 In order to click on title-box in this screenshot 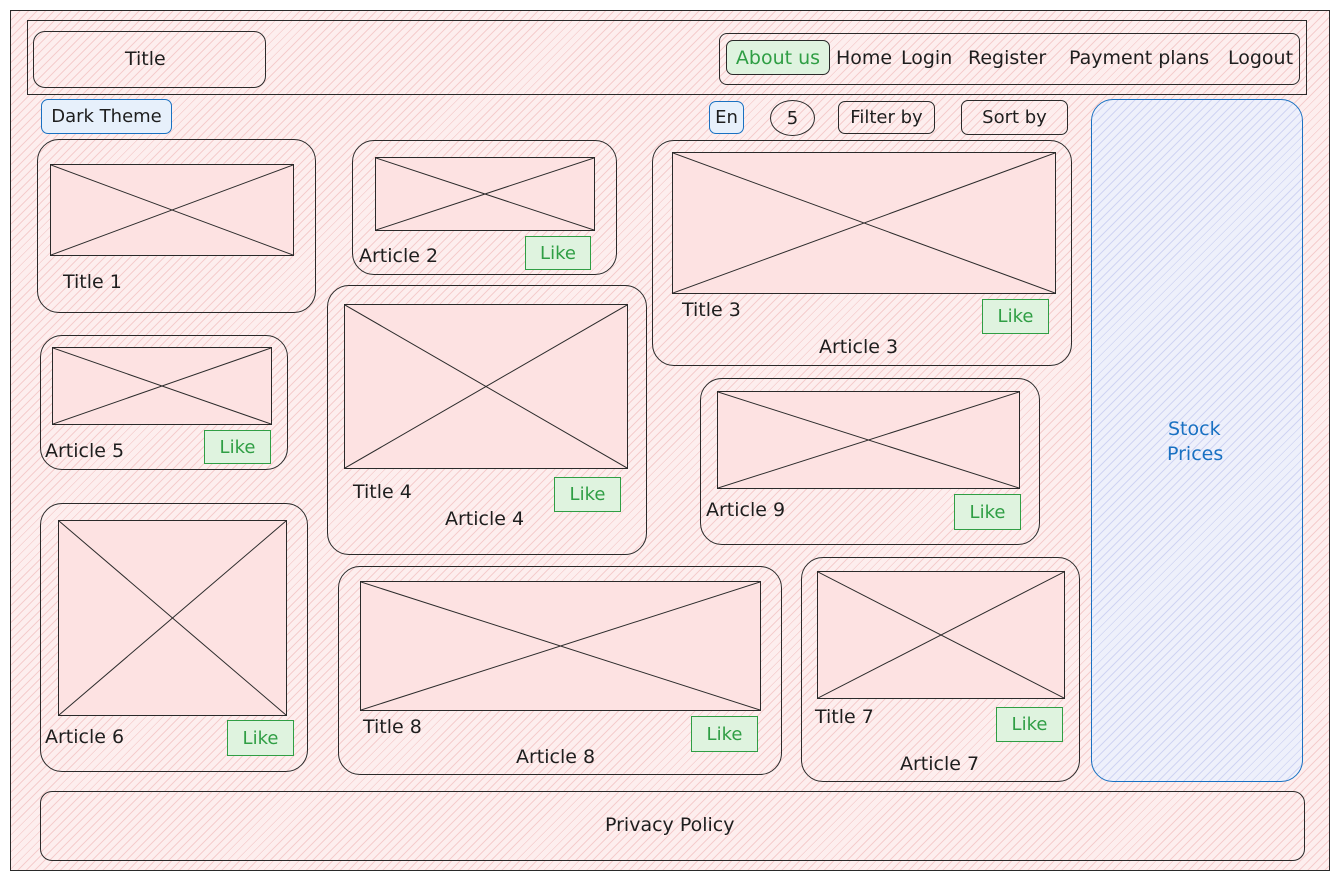, I will do `click(149, 59)`.